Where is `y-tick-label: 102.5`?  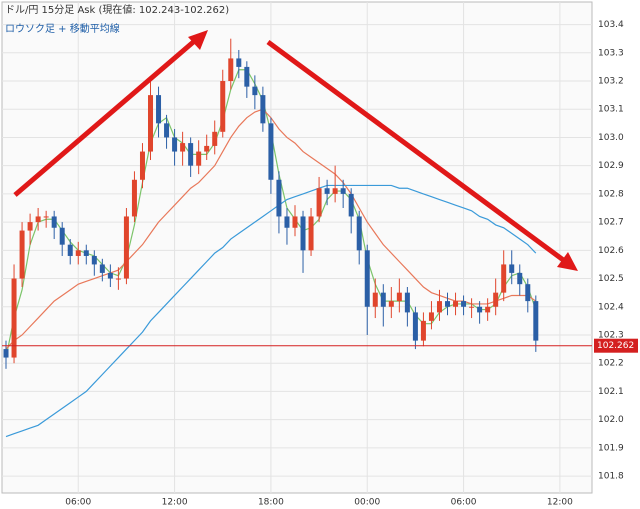
y-tick-label: 102.5 is located at coordinates (611, 279).